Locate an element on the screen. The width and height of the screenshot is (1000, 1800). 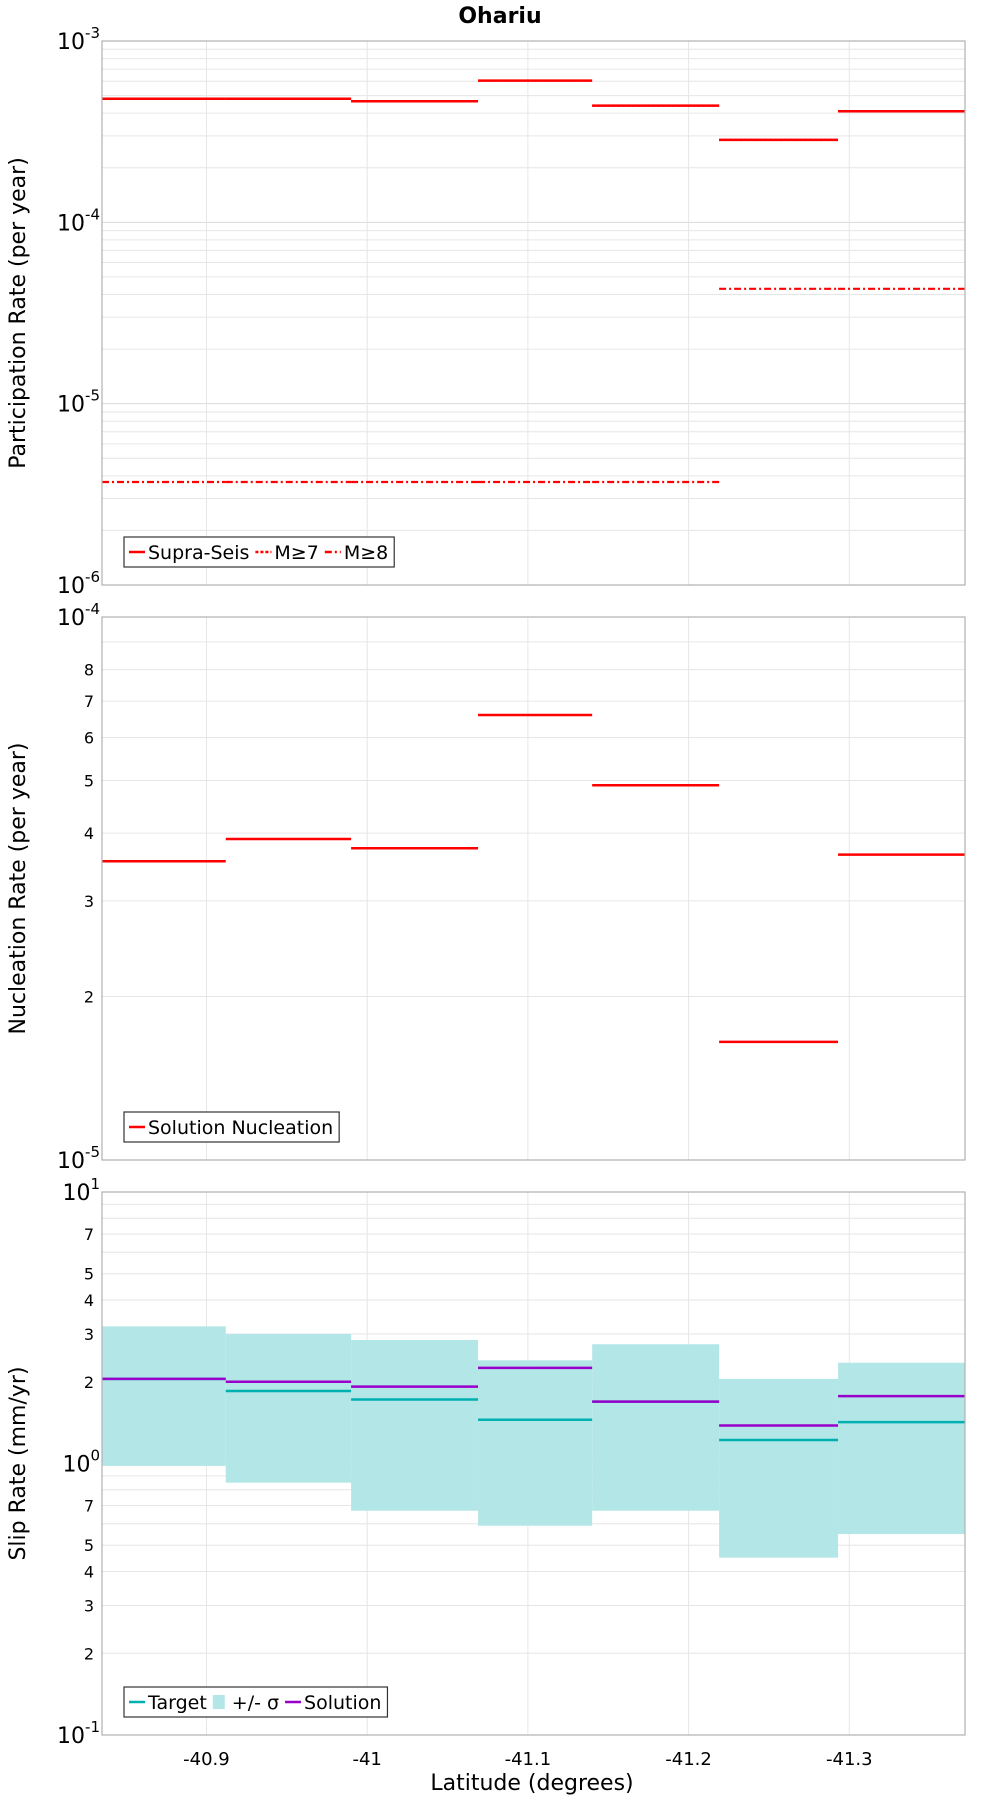
legend-label: Solution is located at coordinates (342, 1703).